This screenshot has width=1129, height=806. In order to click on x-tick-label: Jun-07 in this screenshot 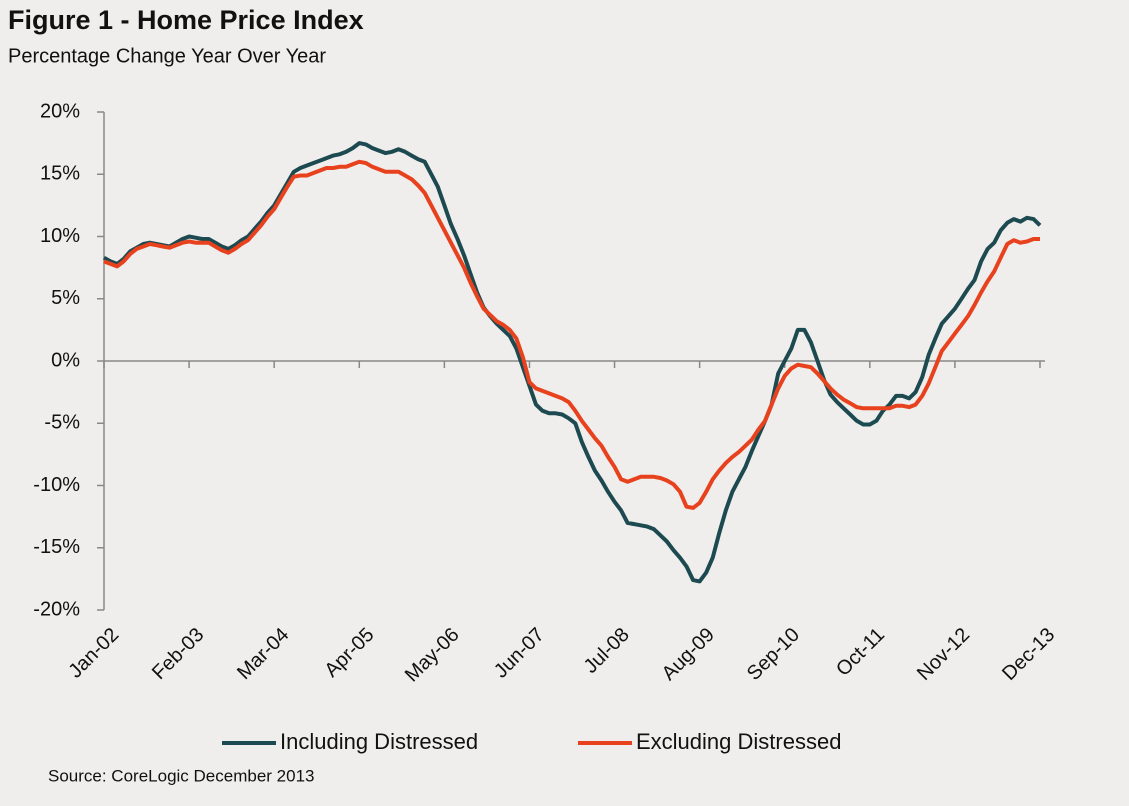, I will do `click(519, 653)`.